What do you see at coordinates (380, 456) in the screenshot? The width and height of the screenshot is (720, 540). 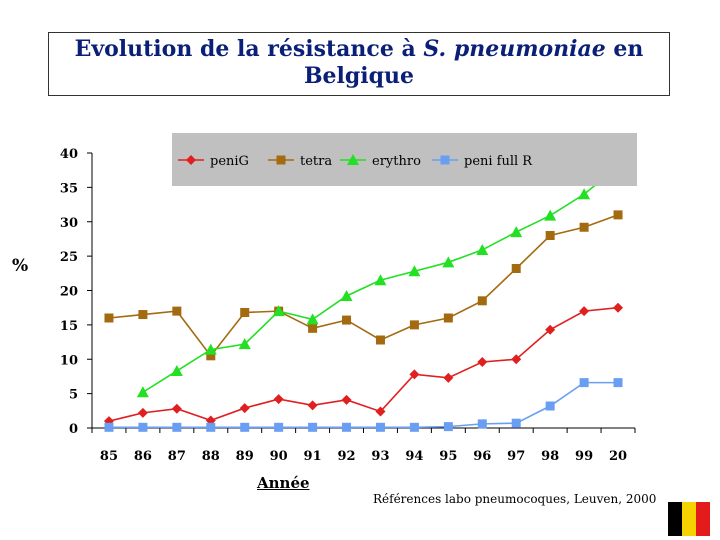 I see `x-tick-label: 93` at bounding box center [380, 456].